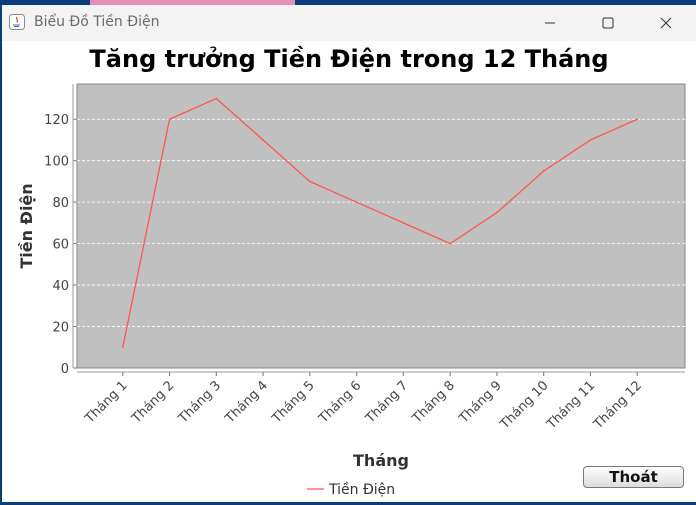  What do you see at coordinates (199, 402) in the screenshot?
I see `x-tick-label: Tháng 3` at bounding box center [199, 402].